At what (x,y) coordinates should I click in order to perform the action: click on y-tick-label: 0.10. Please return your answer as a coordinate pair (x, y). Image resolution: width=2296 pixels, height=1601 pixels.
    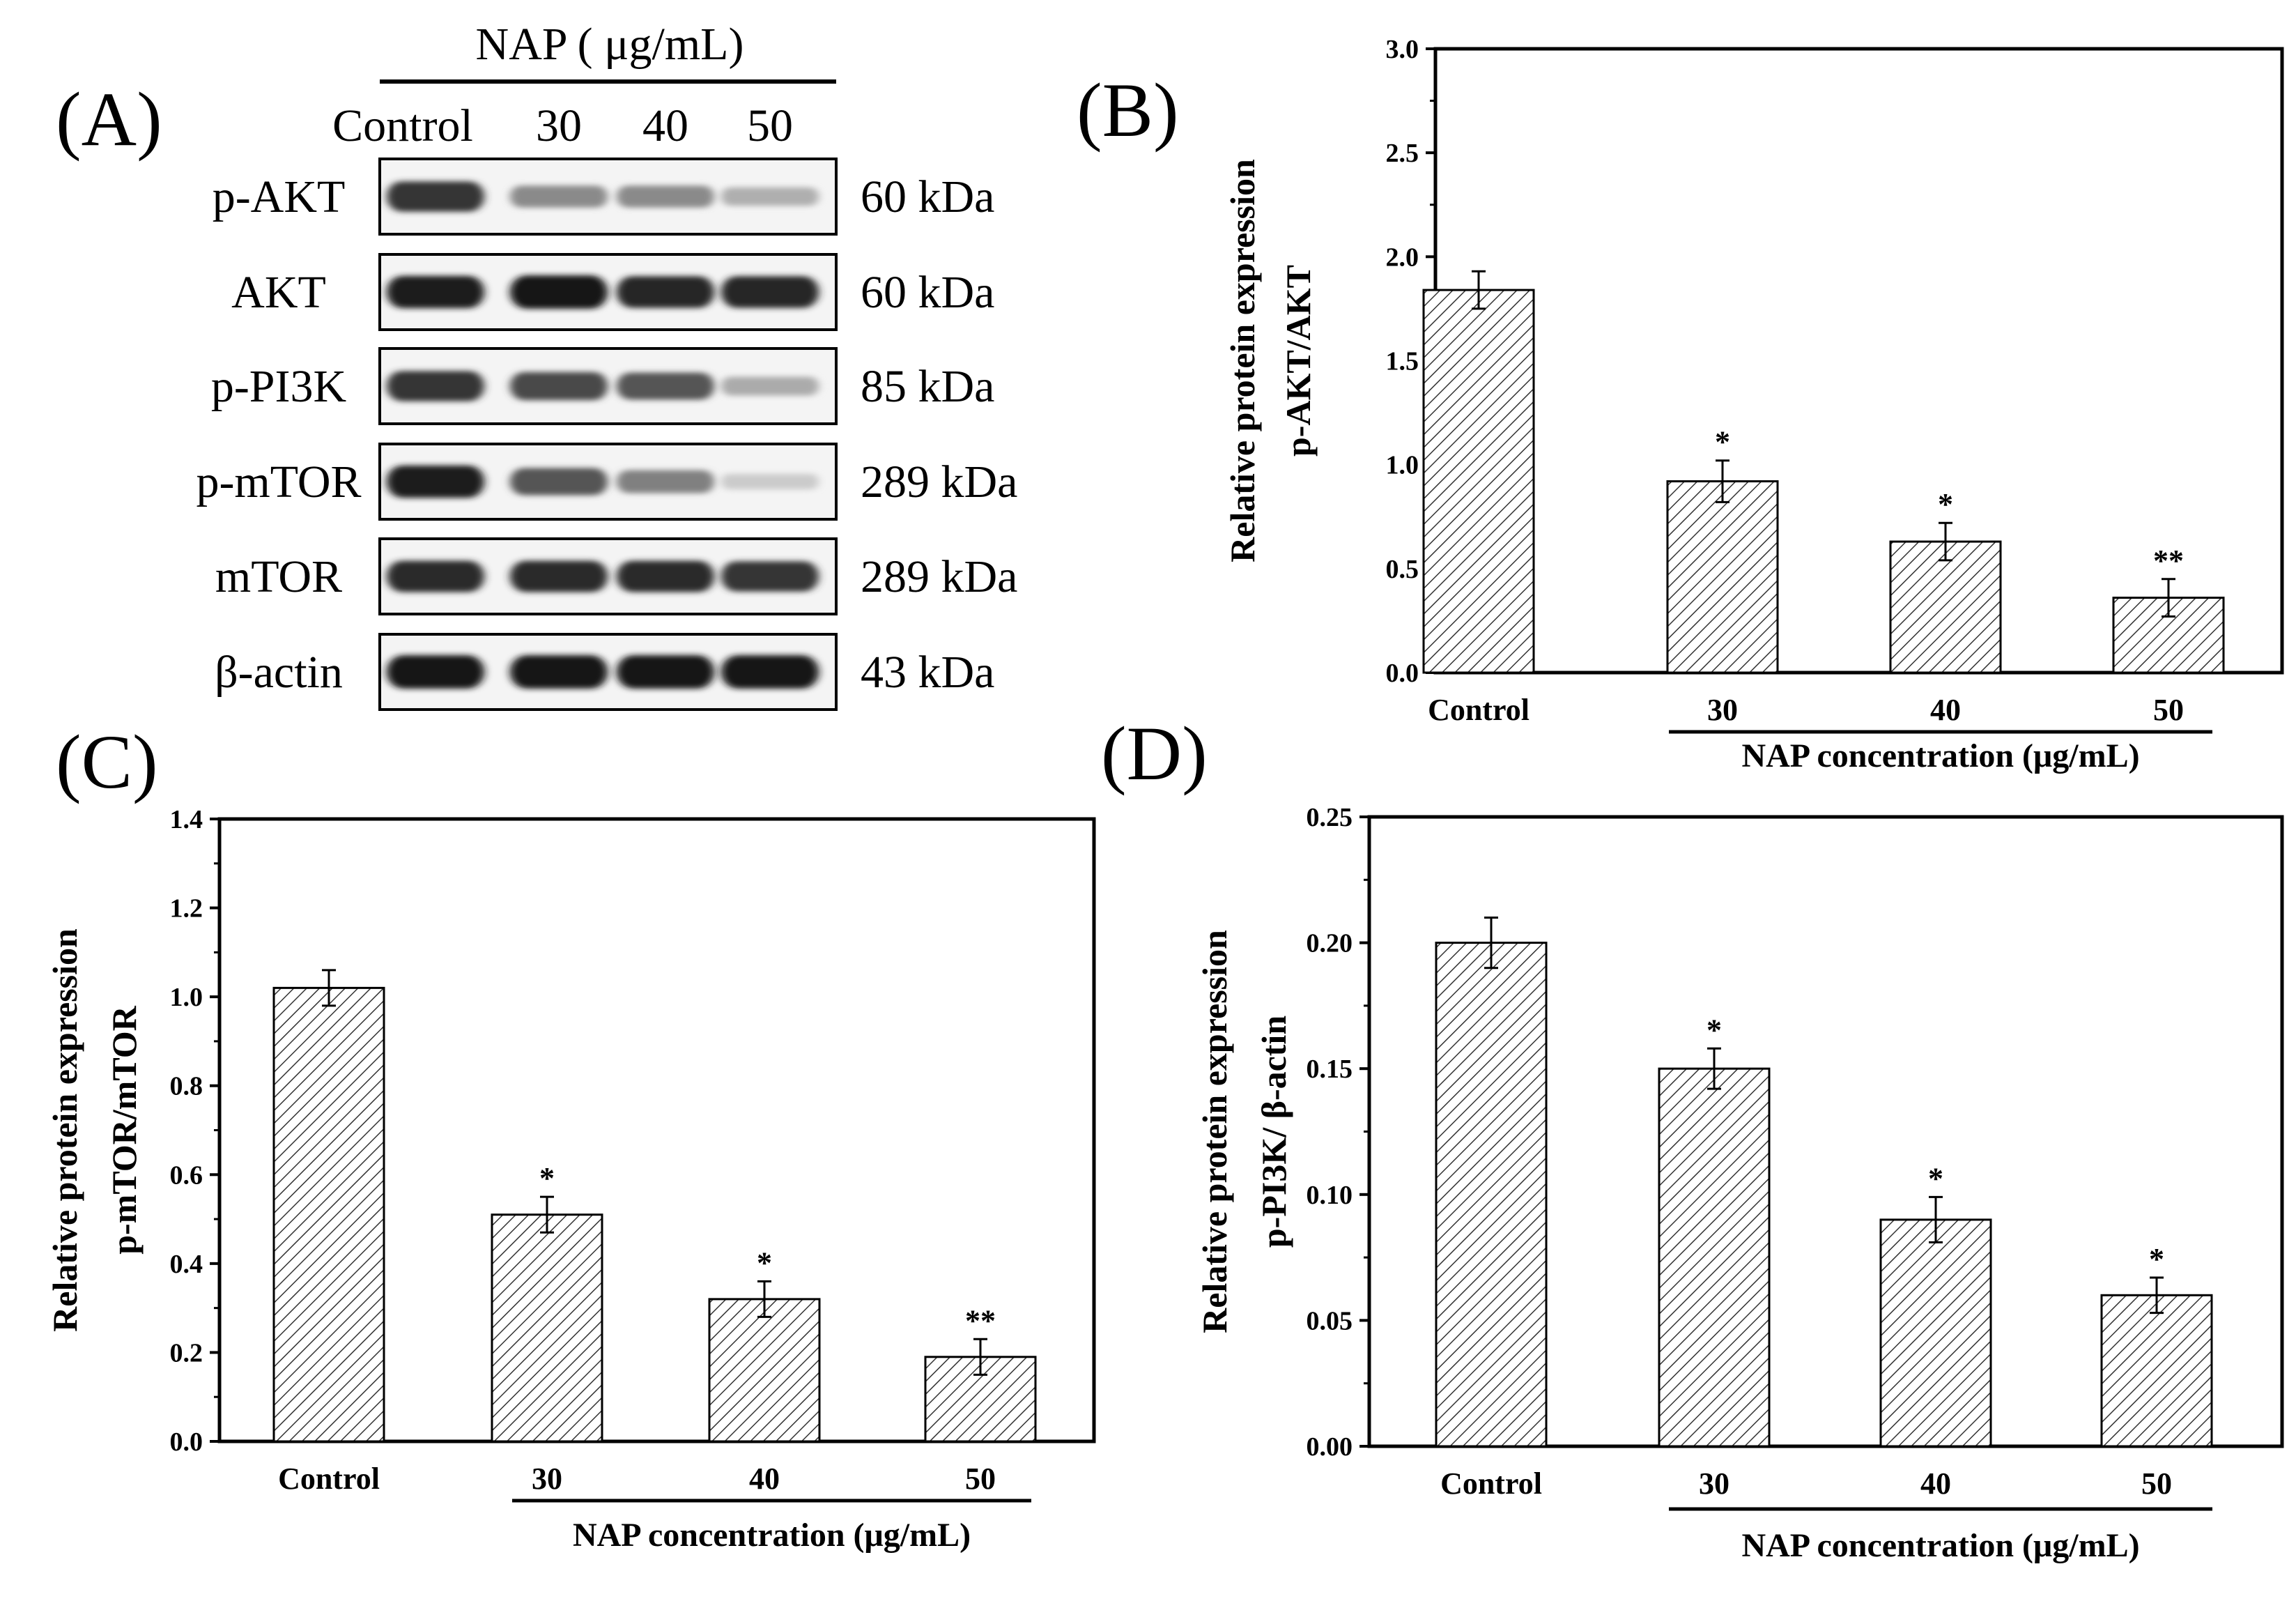
    Looking at the image, I should click on (1330, 1195).